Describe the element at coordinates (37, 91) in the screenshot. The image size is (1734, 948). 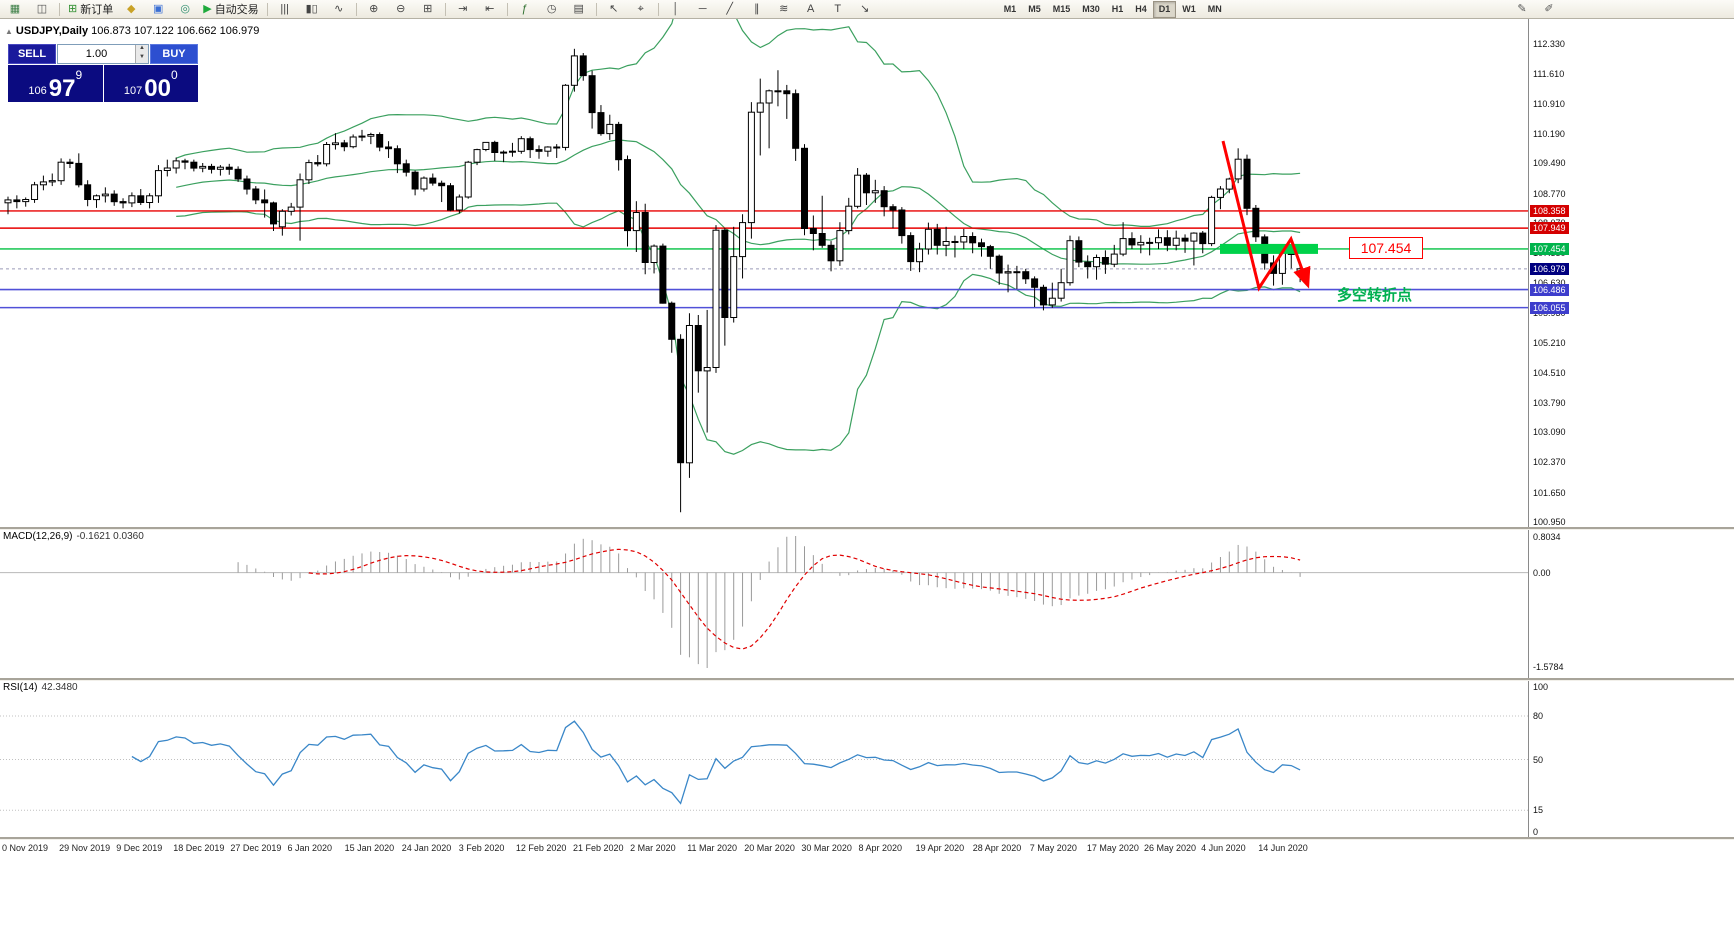
I see `sell-price-figure: 106` at that location.